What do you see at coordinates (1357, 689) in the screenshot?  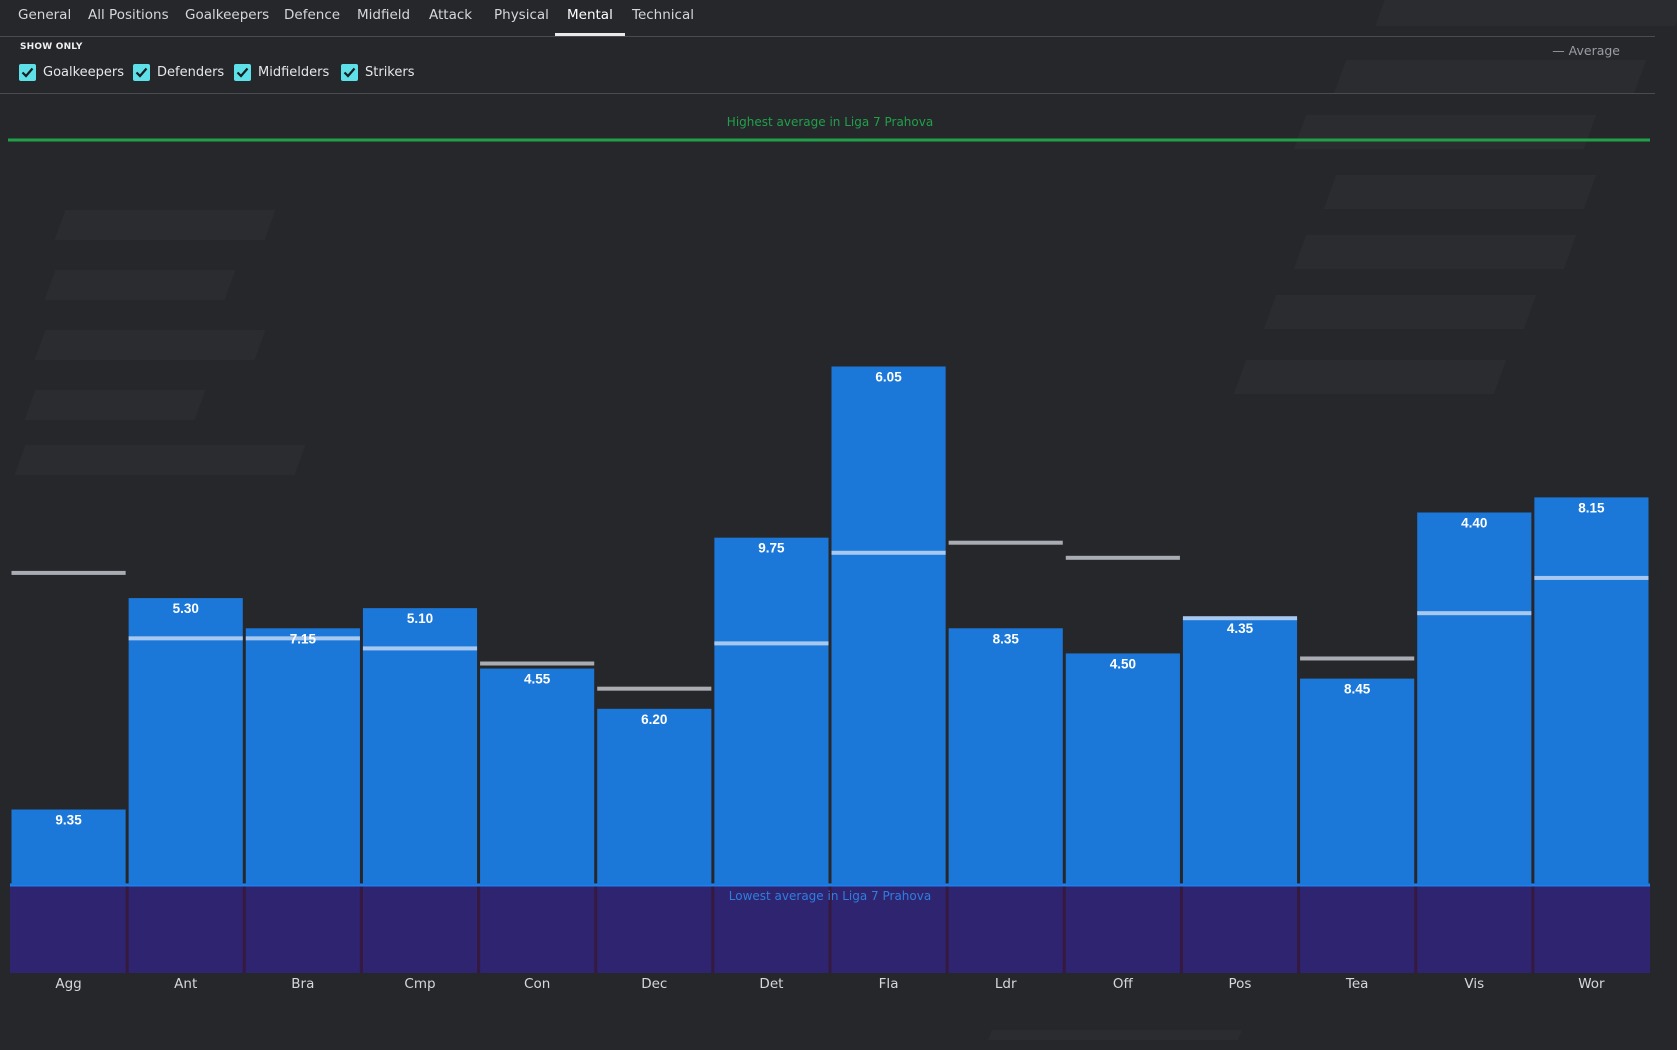 I see `bar-value-label: 8.45` at bounding box center [1357, 689].